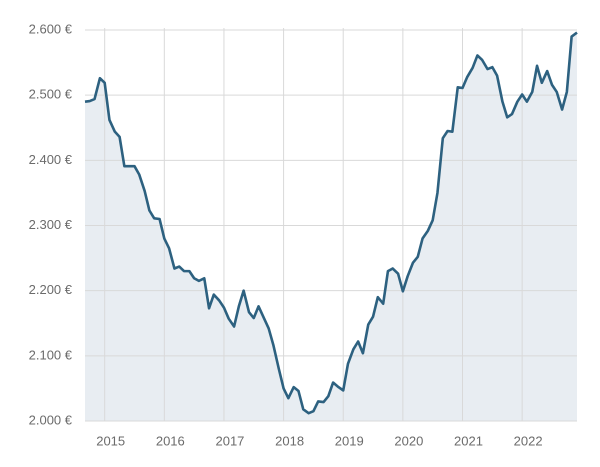  Describe the element at coordinates (349, 440) in the screenshot. I see `x-tick-label: 2019` at that location.